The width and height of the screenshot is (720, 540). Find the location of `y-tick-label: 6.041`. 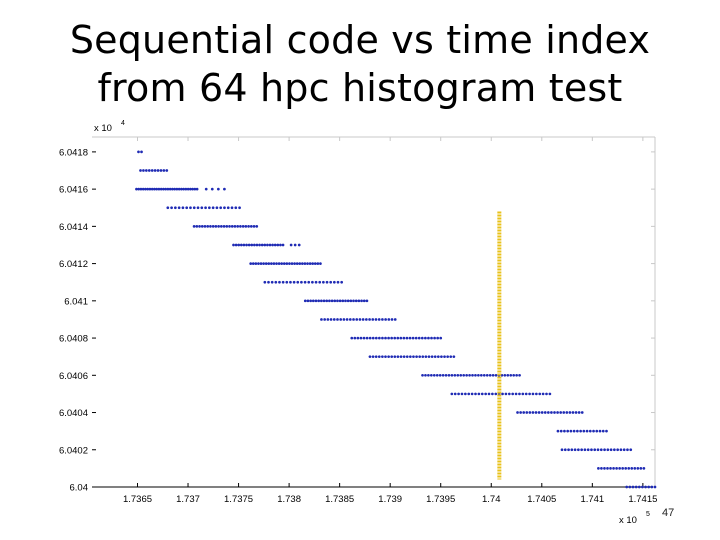

y-tick-label: 6.041 is located at coordinates (76, 301).